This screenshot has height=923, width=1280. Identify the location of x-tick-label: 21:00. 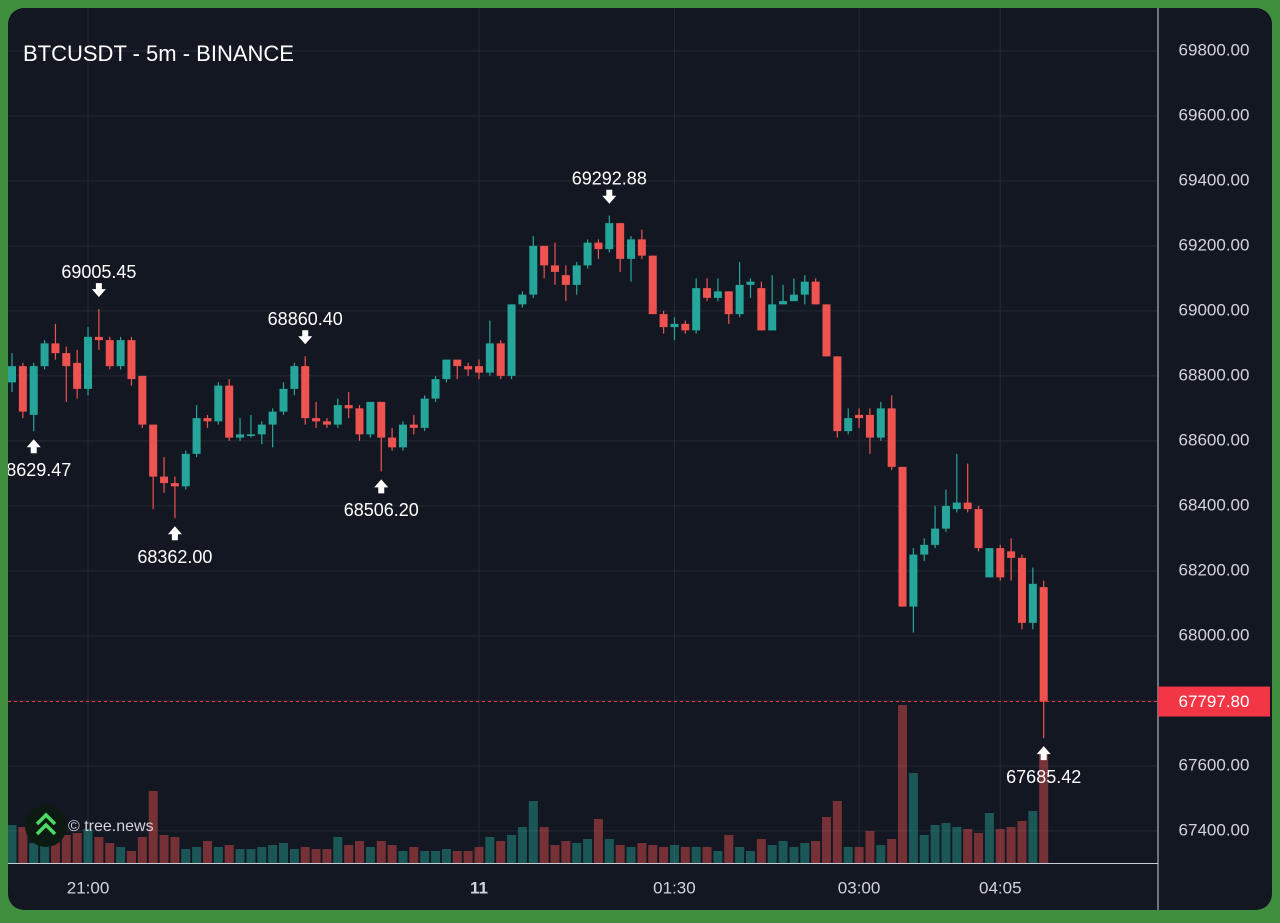
(88, 887).